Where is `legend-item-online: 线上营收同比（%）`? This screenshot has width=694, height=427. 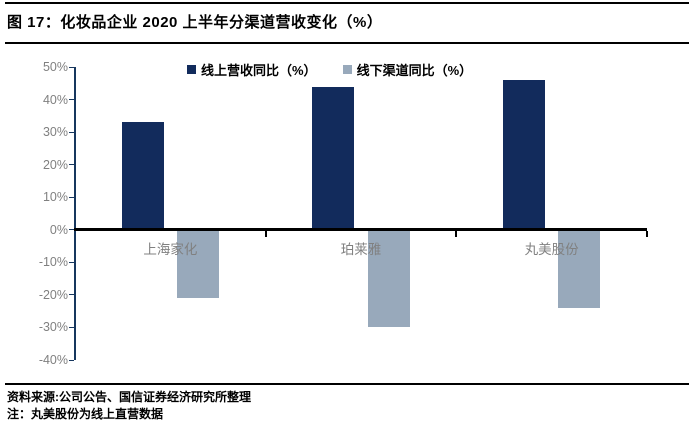 legend-item-online: 线上营收同比（%） is located at coordinates (252, 69).